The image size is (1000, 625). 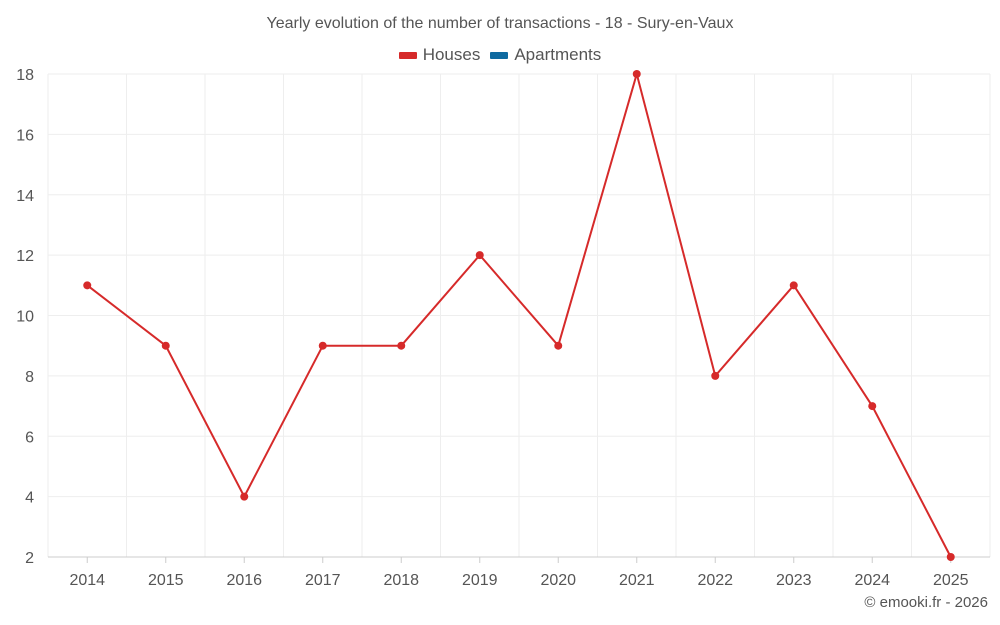 I want to click on x-tick-label: 2022, so click(x=715, y=580).